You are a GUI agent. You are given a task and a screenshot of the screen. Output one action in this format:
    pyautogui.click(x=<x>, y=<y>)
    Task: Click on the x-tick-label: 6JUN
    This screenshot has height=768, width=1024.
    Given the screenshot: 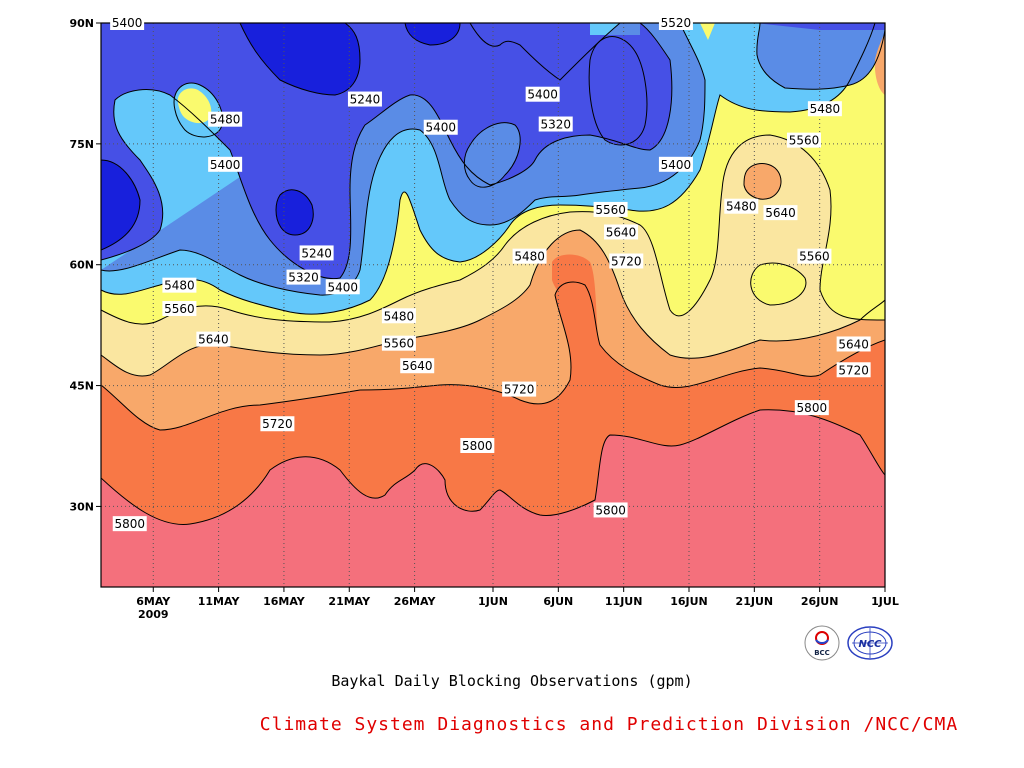 What is the action you would take?
    pyautogui.click(x=558, y=601)
    